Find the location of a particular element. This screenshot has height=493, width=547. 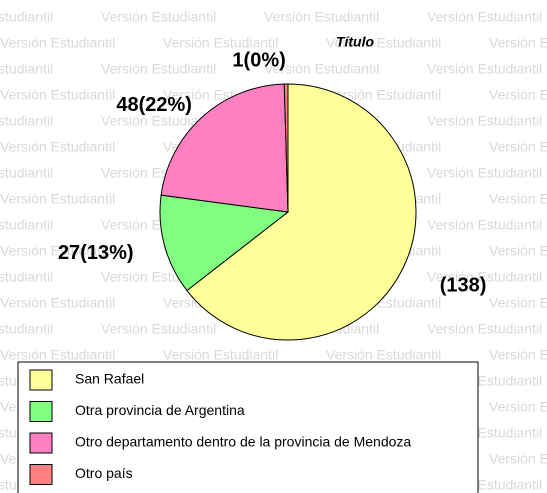

data-label: 48(22%) is located at coordinates (154, 105).